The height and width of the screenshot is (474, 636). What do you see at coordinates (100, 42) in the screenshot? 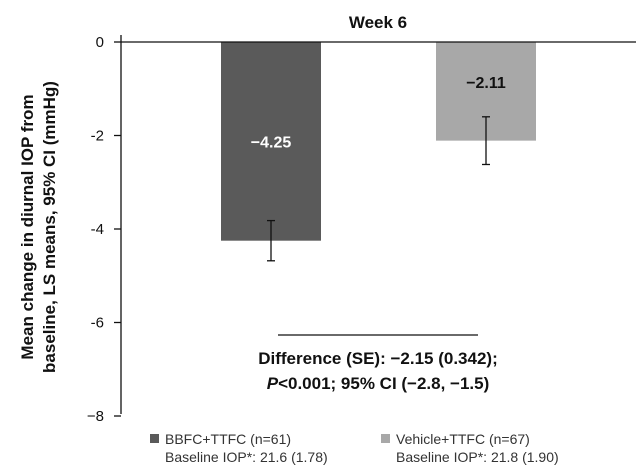
I see `y-tick-label: 0` at bounding box center [100, 42].